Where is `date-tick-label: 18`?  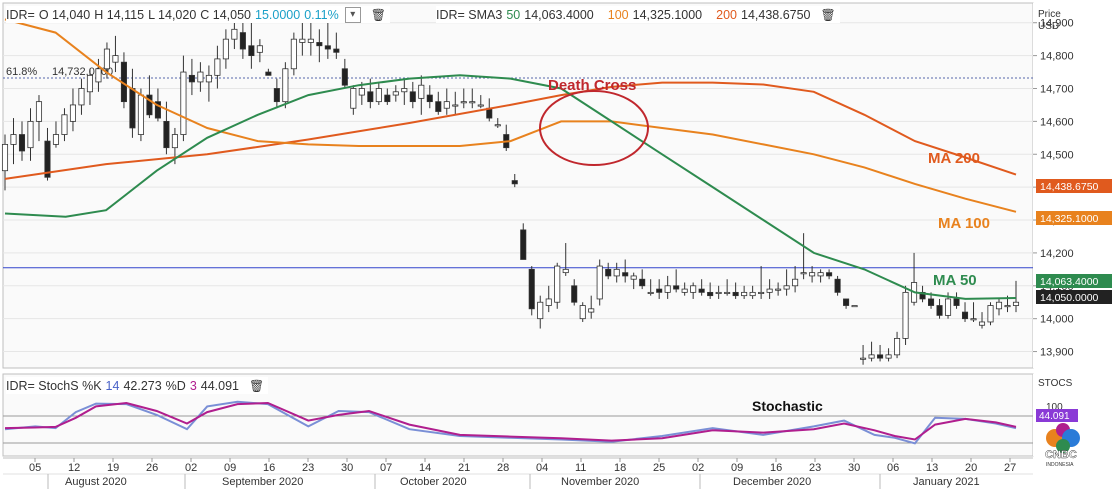 date-tick-label: 18 is located at coordinates (620, 468).